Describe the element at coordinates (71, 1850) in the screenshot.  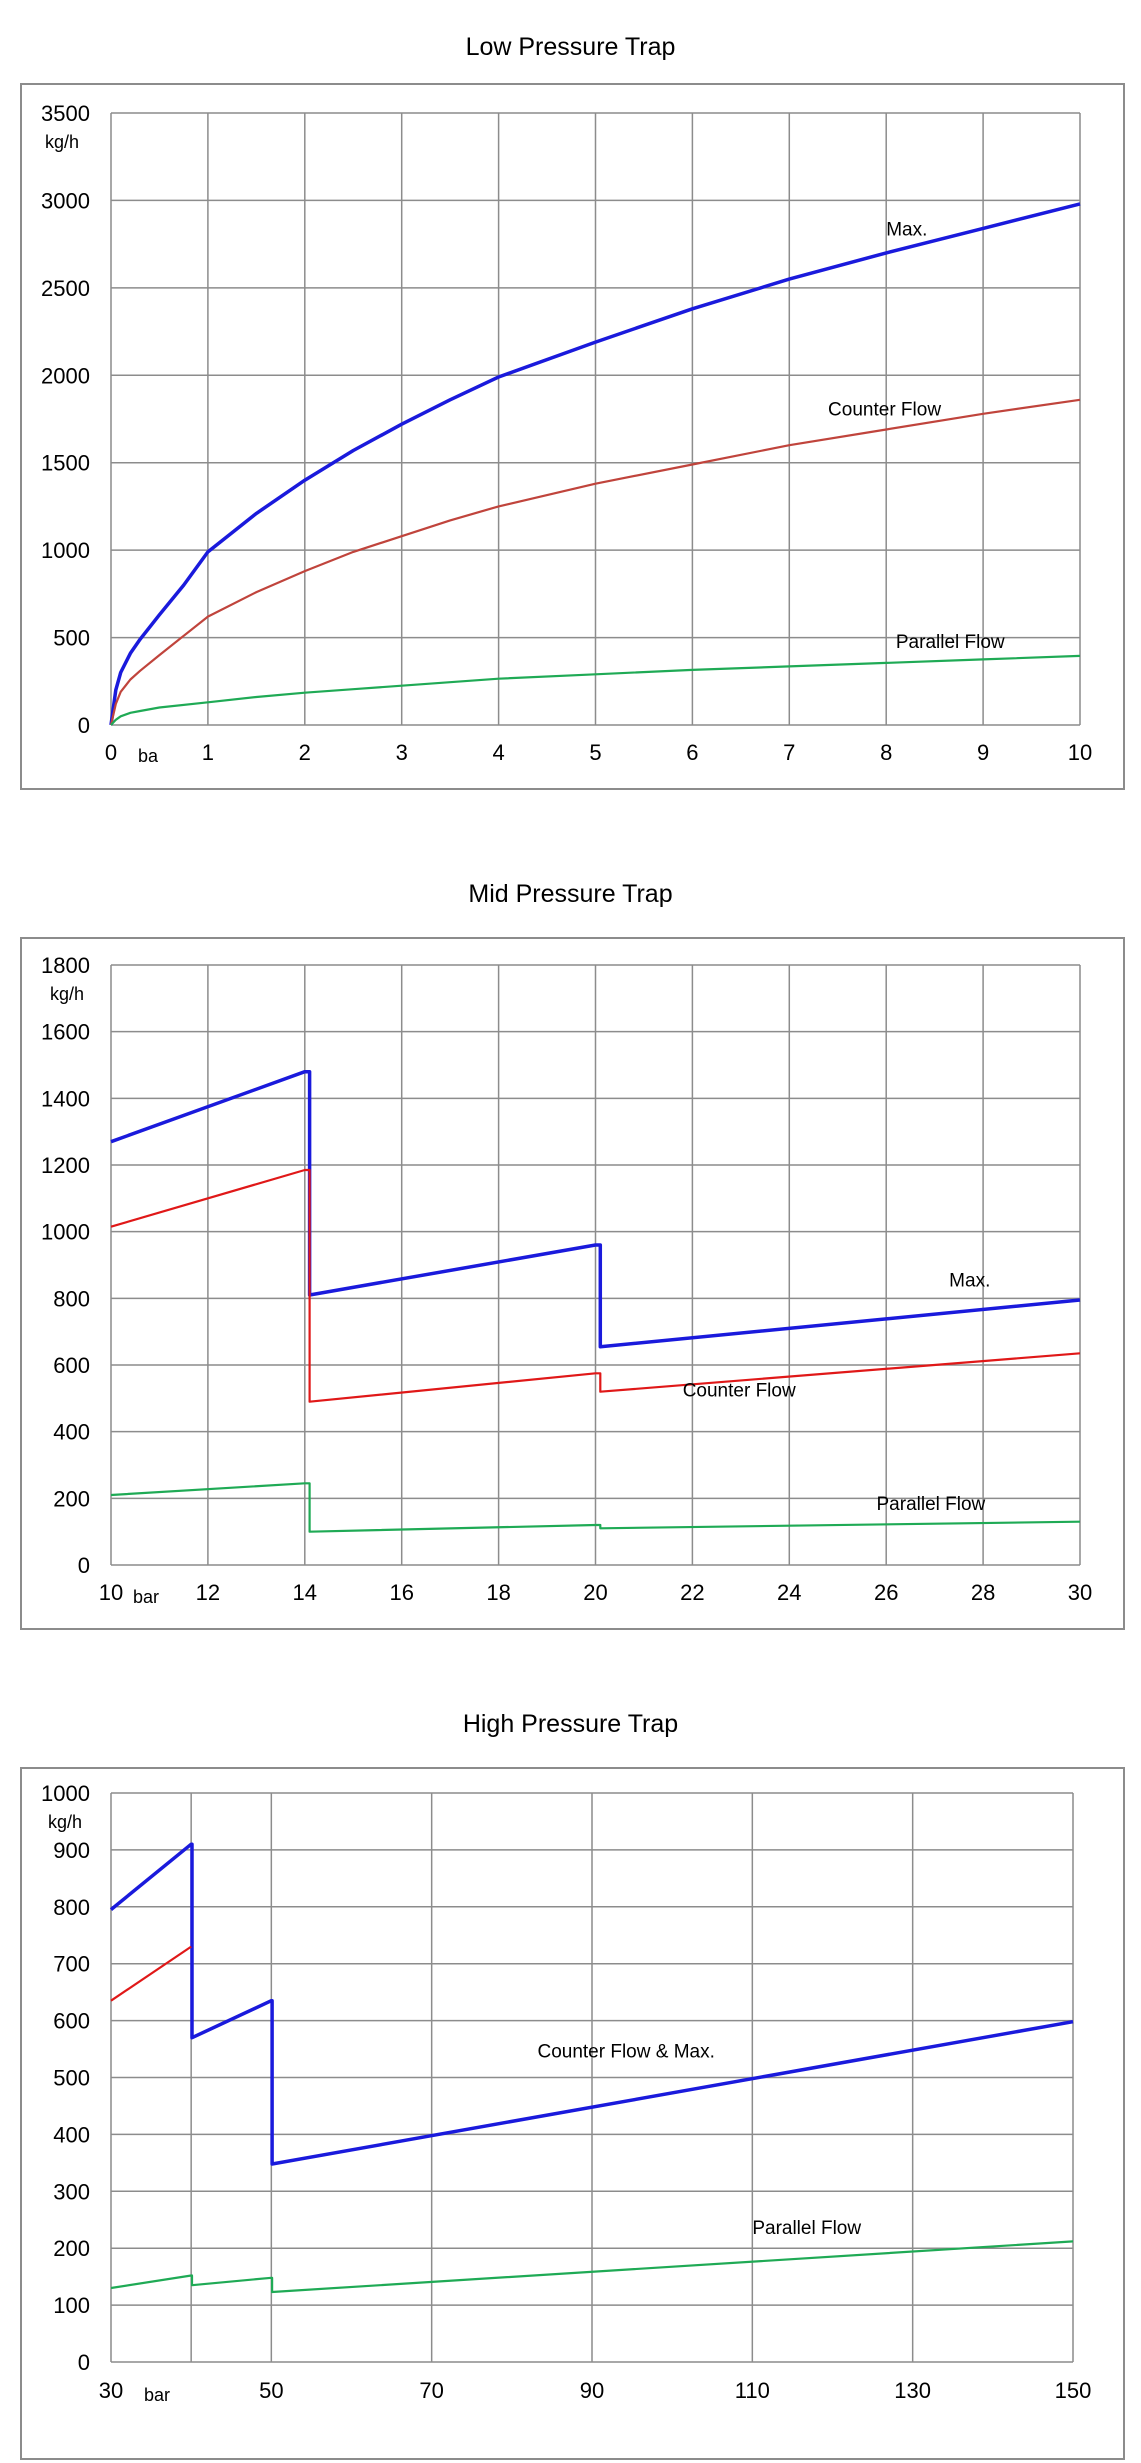
I see `y-tick-label: 900` at that location.